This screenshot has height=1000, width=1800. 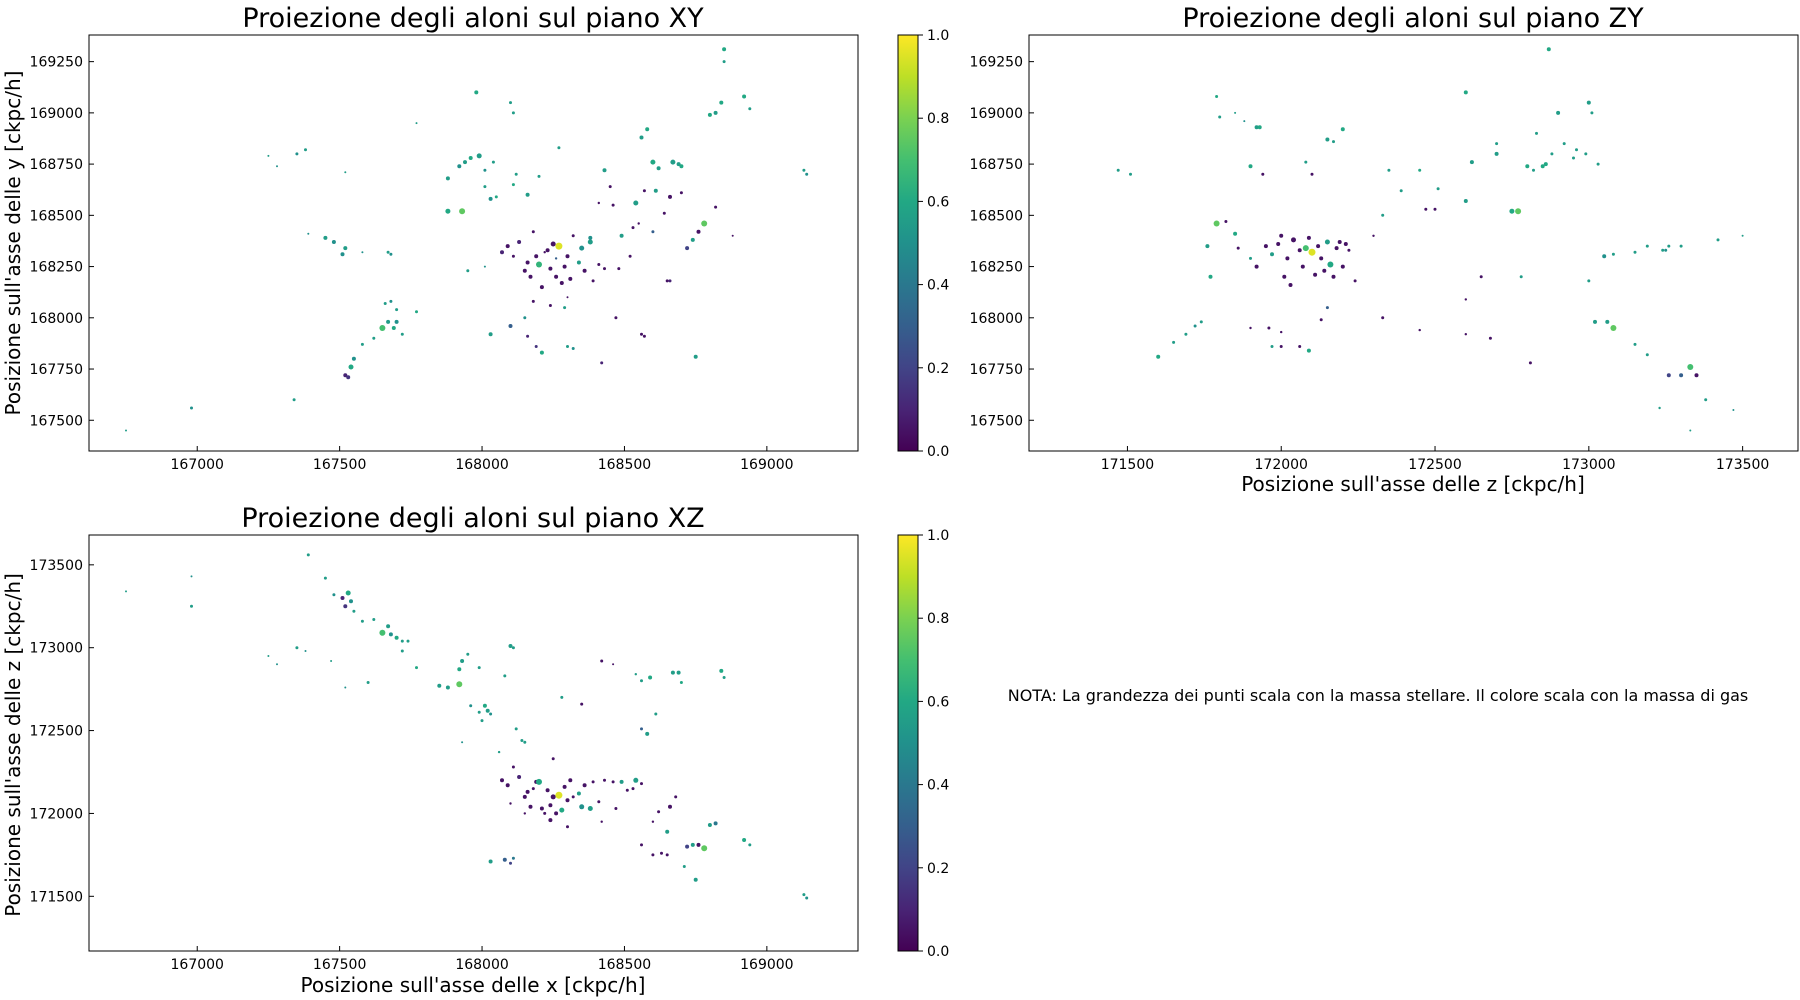 I want to click on y-tick-label: 173500, so click(x=56, y=566).